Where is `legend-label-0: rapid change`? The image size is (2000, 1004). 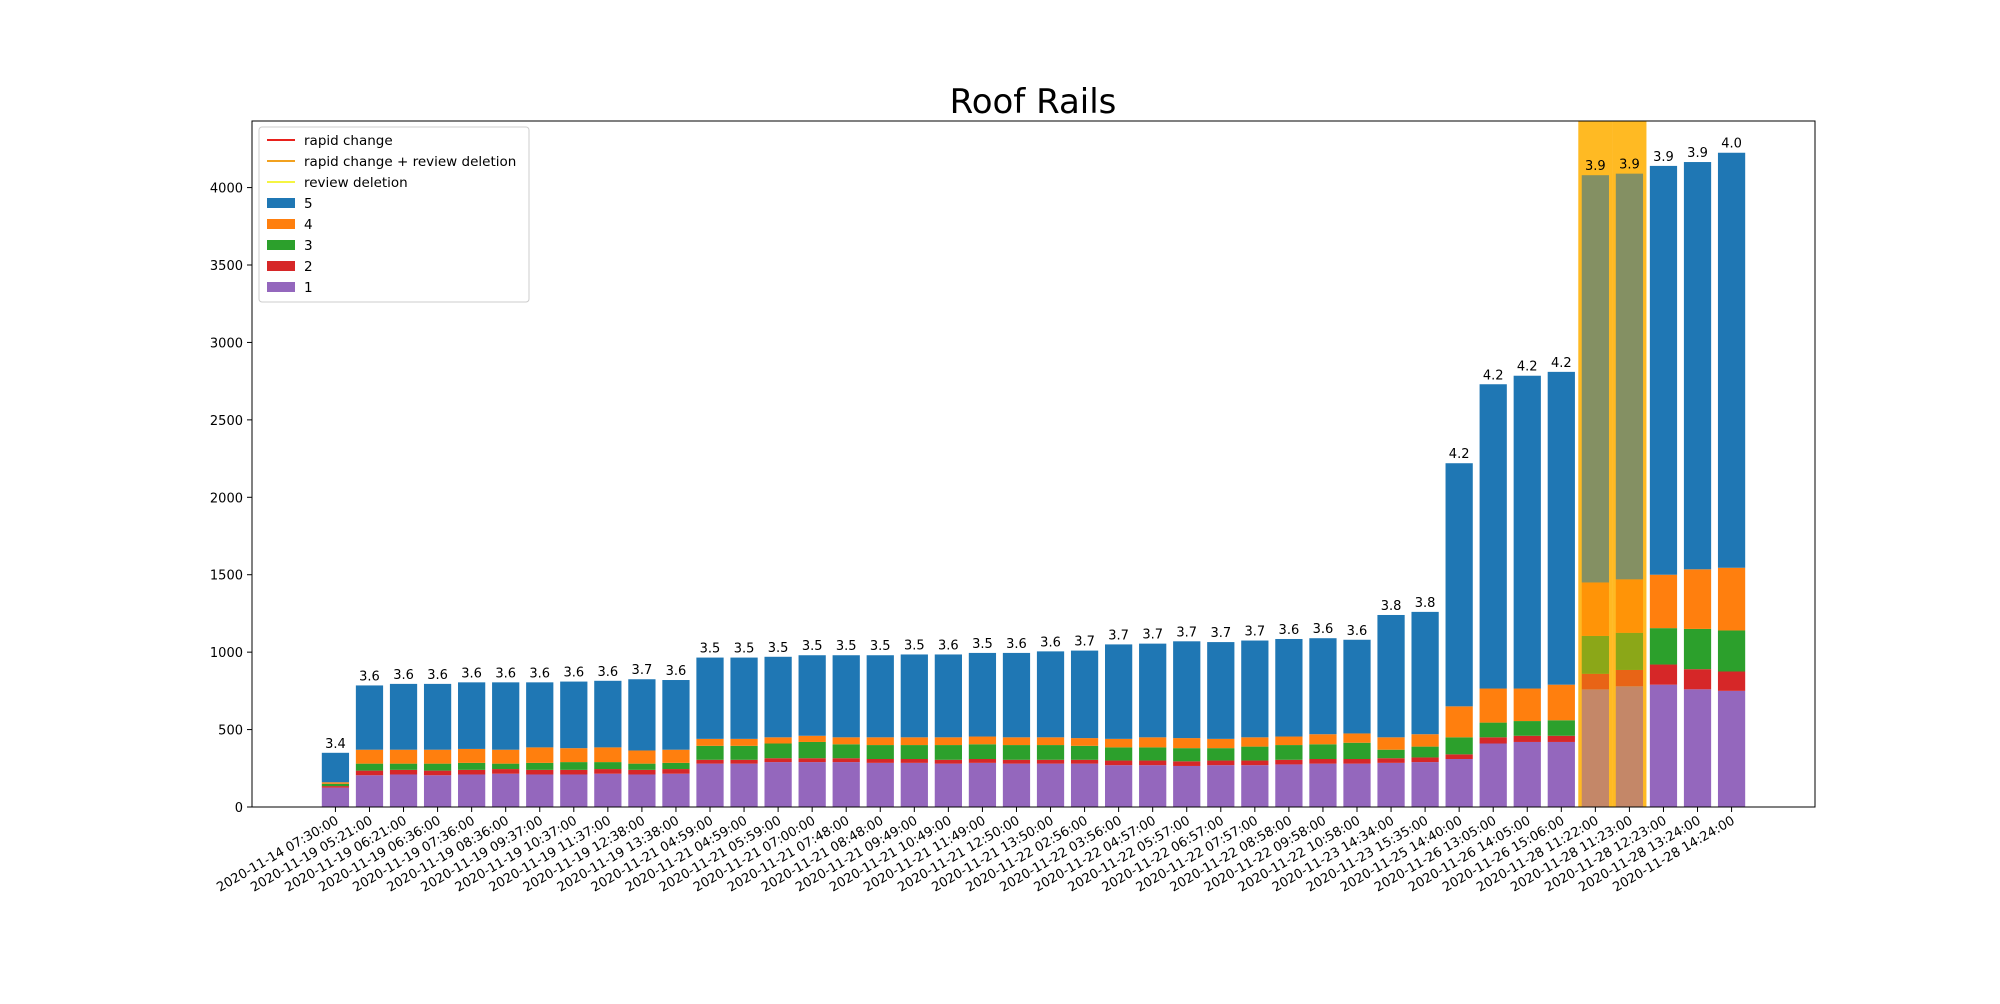
legend-label-0: rapid change is located at coordinates (348, 141).